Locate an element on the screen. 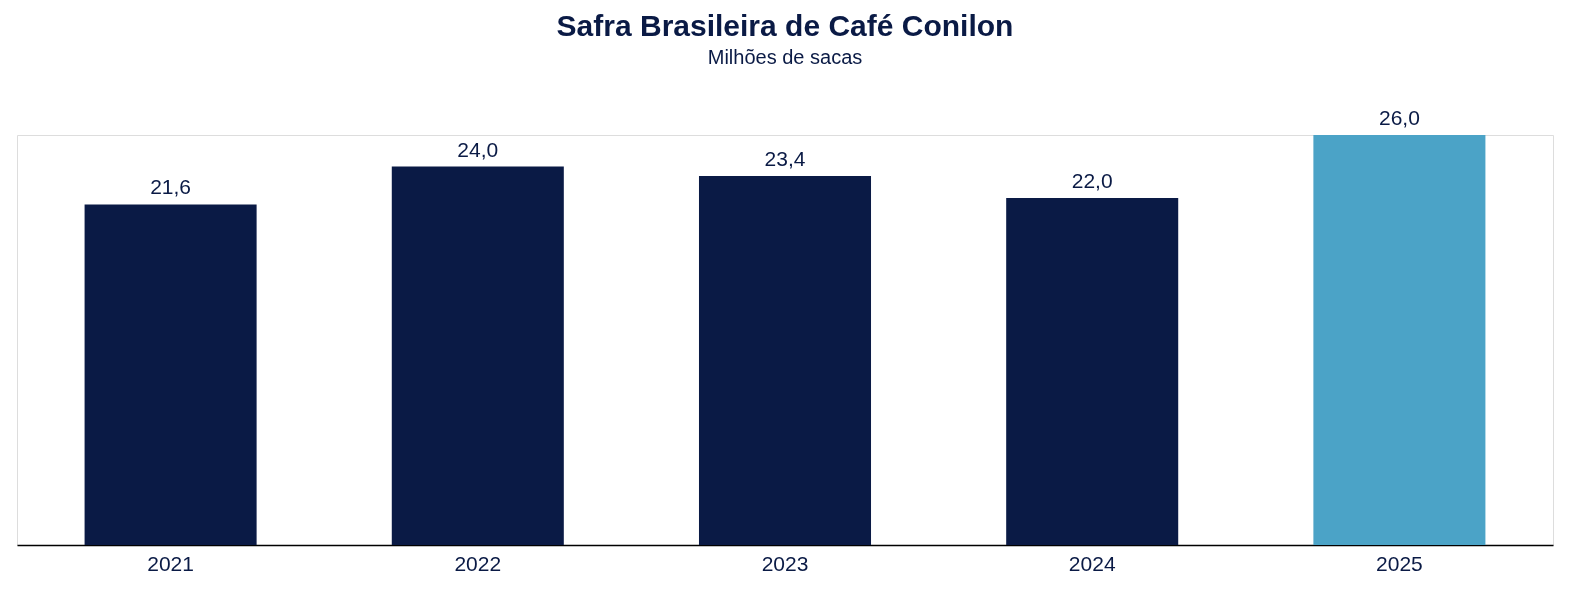 The height and width of the screenshot is (600, 1576). x-tick-label: 2021 is located at coordinates (170, 563).